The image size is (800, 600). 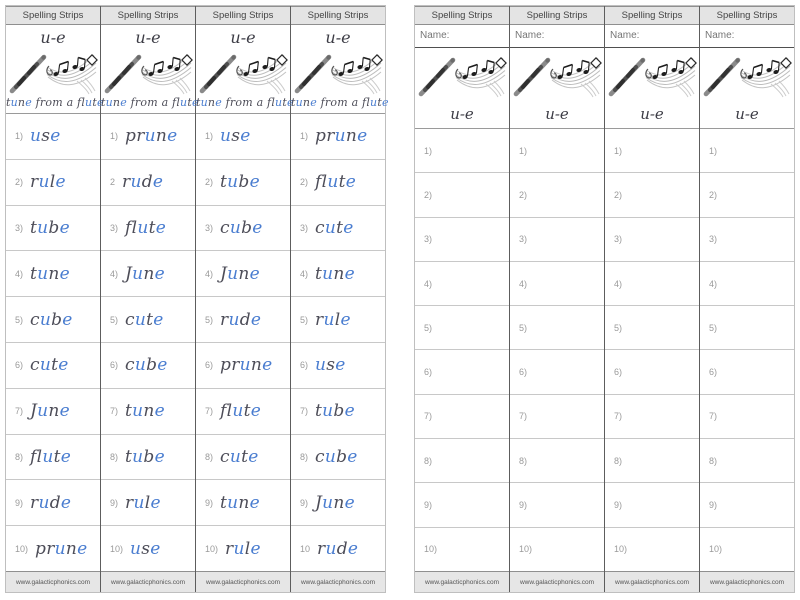 I want to click on word-row: 3) tube, so click(x=53, y=229).